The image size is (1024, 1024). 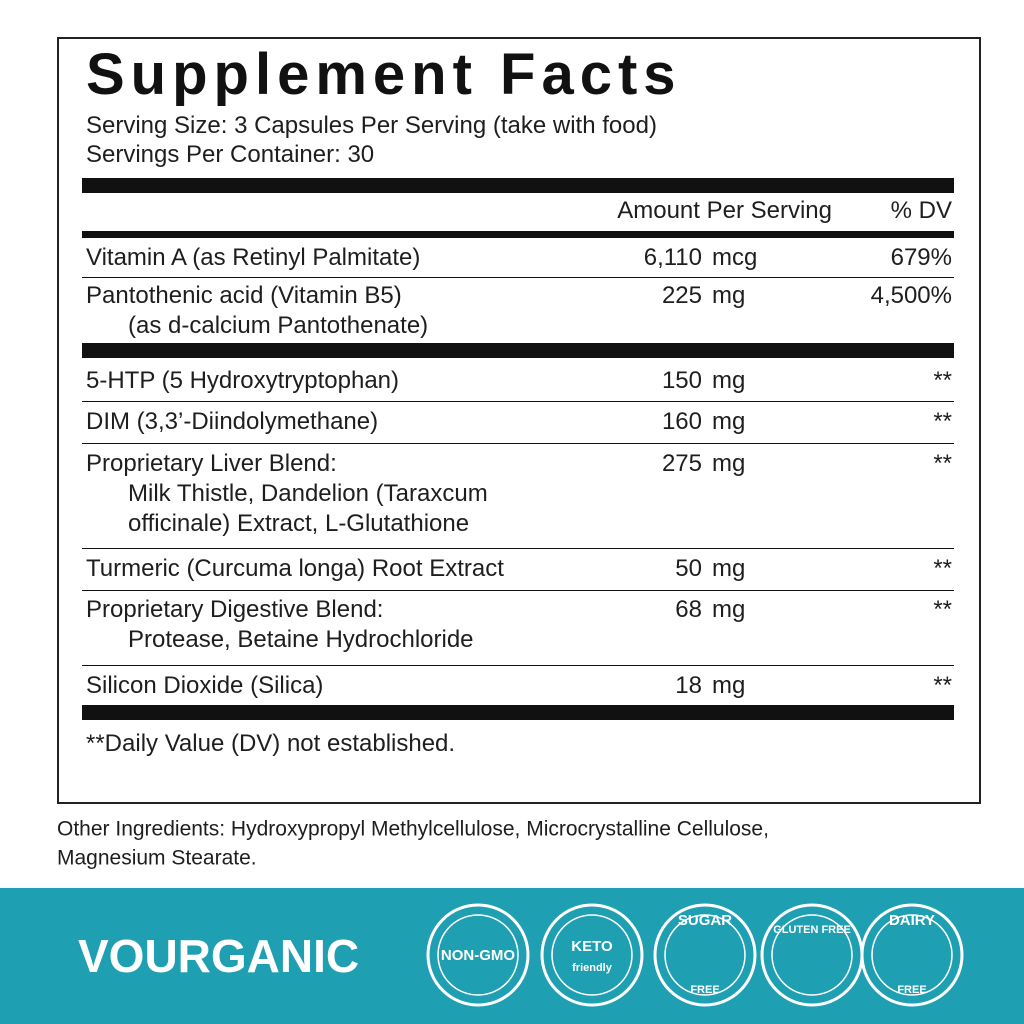 What do you see at coordinates (299, 523) in the screenshot?
I see `ingredient-detail: officinale) Extract, L-Glutathione` at bounding box center [299, 523].